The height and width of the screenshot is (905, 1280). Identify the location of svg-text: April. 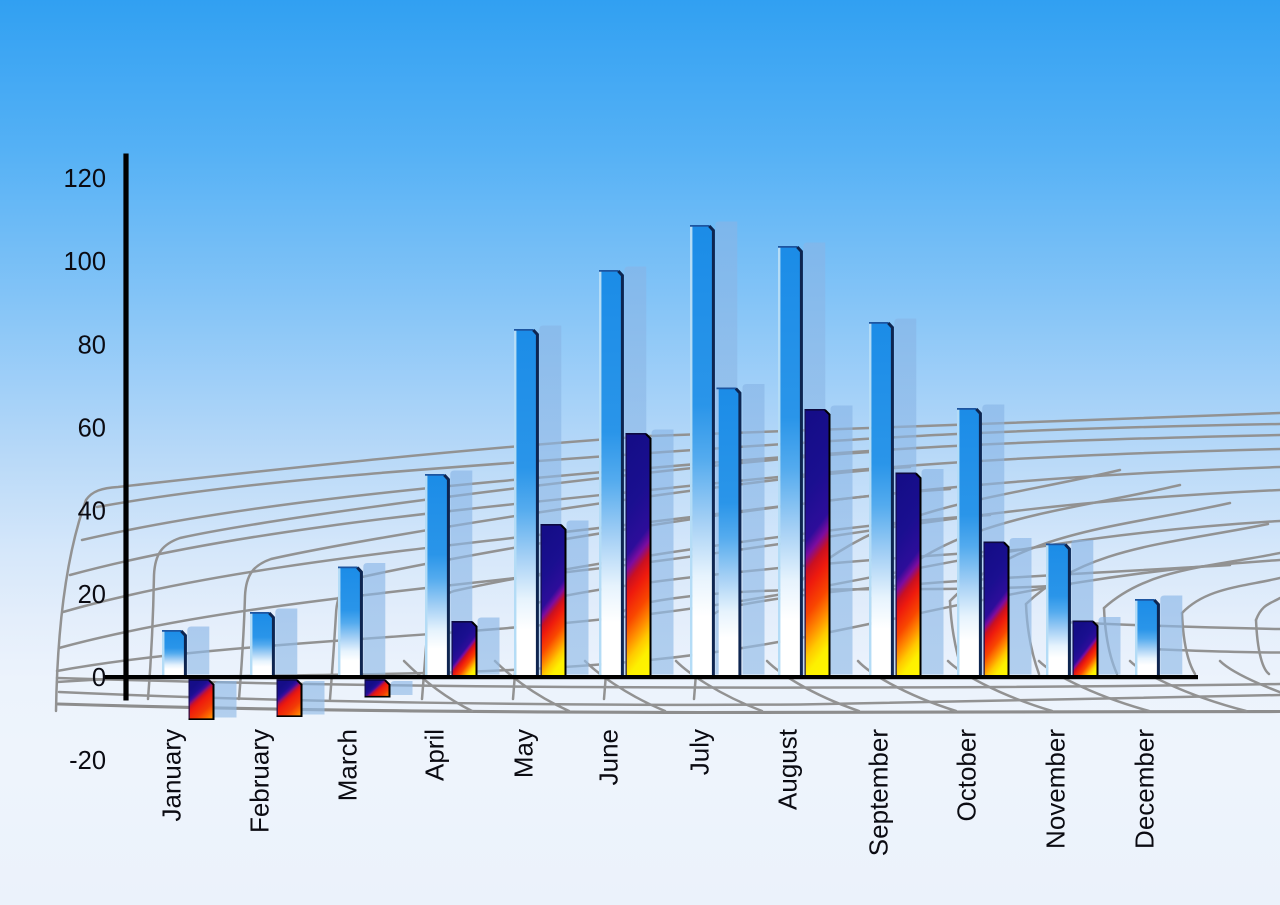
(434, 755).